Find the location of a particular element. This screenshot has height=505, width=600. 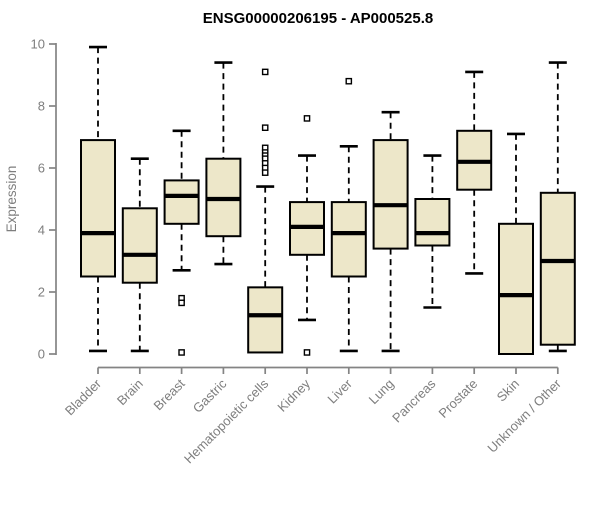

x-tick-label-pancreas: Pancreas is located at coordinates (414, 401).